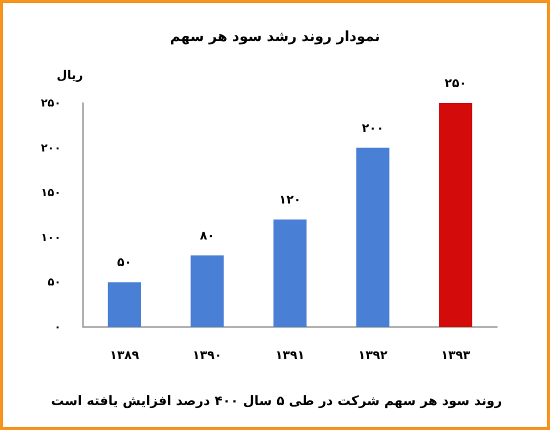 The image size is (550, 430). Describe the element at coordinates (207, 355) in the screenshot. I see `x-tick-label: ۱۳۹۰` at that location.